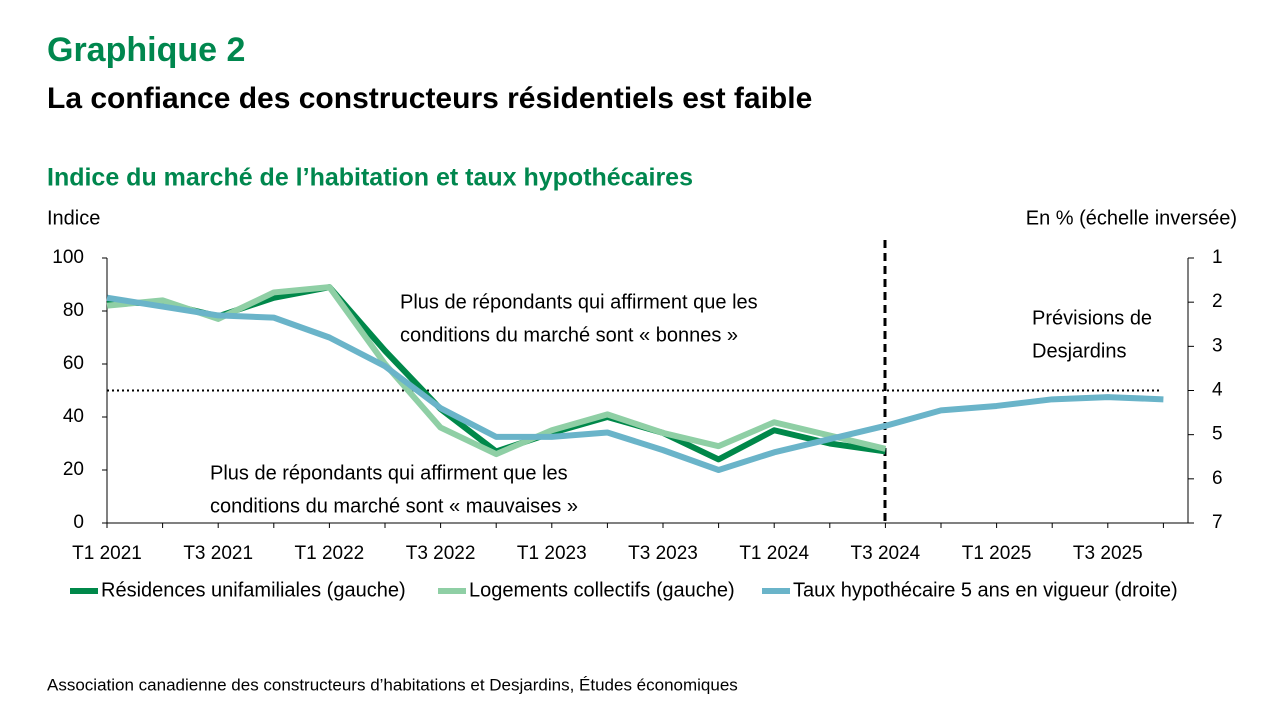 The height and width of the screenshot is (720, 1280). Describe the element at coordinates (552, 553) in the screenshot. I see `x-tick-label: T1 2023` at that location.